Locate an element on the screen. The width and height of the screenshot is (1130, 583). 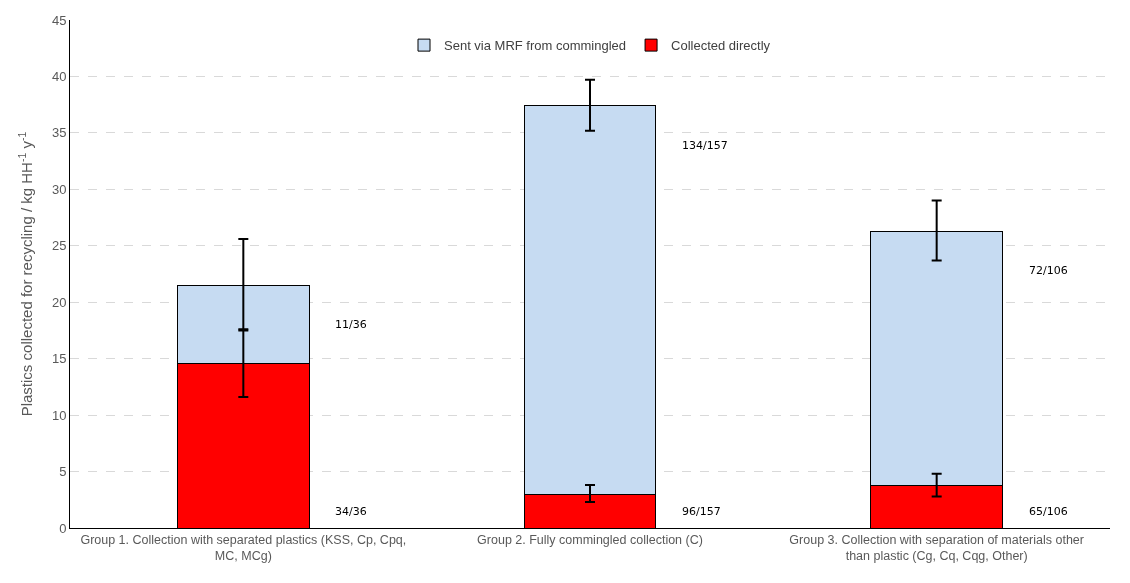
y-tick-label: 5 is located at coordinates (63, 472).